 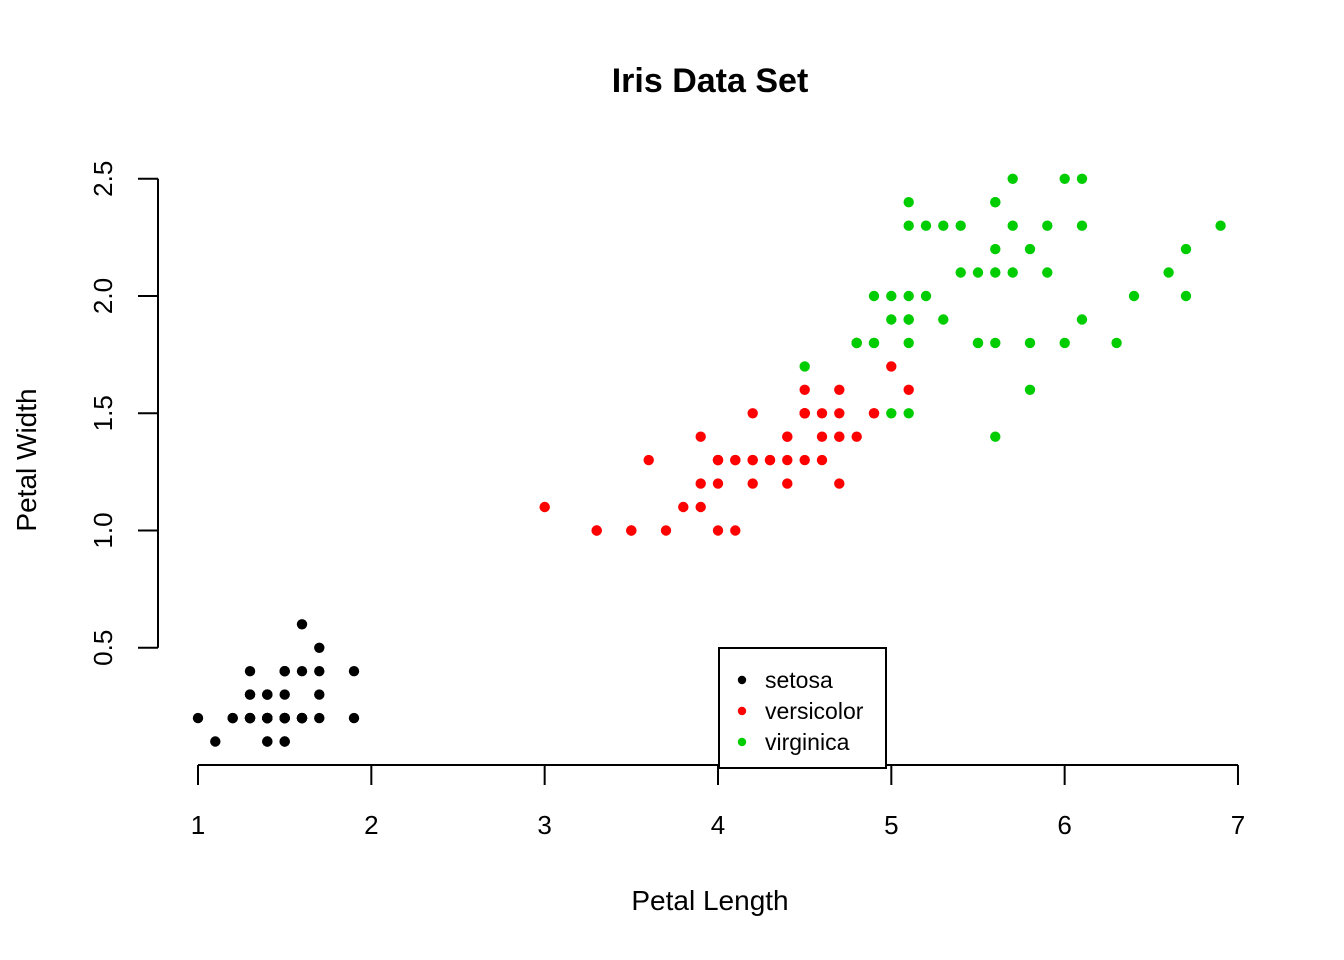 What do you see at coordinates (1012, 307) in the screenshot?
I see `series-virginica` at bounding box center [1012, 307].